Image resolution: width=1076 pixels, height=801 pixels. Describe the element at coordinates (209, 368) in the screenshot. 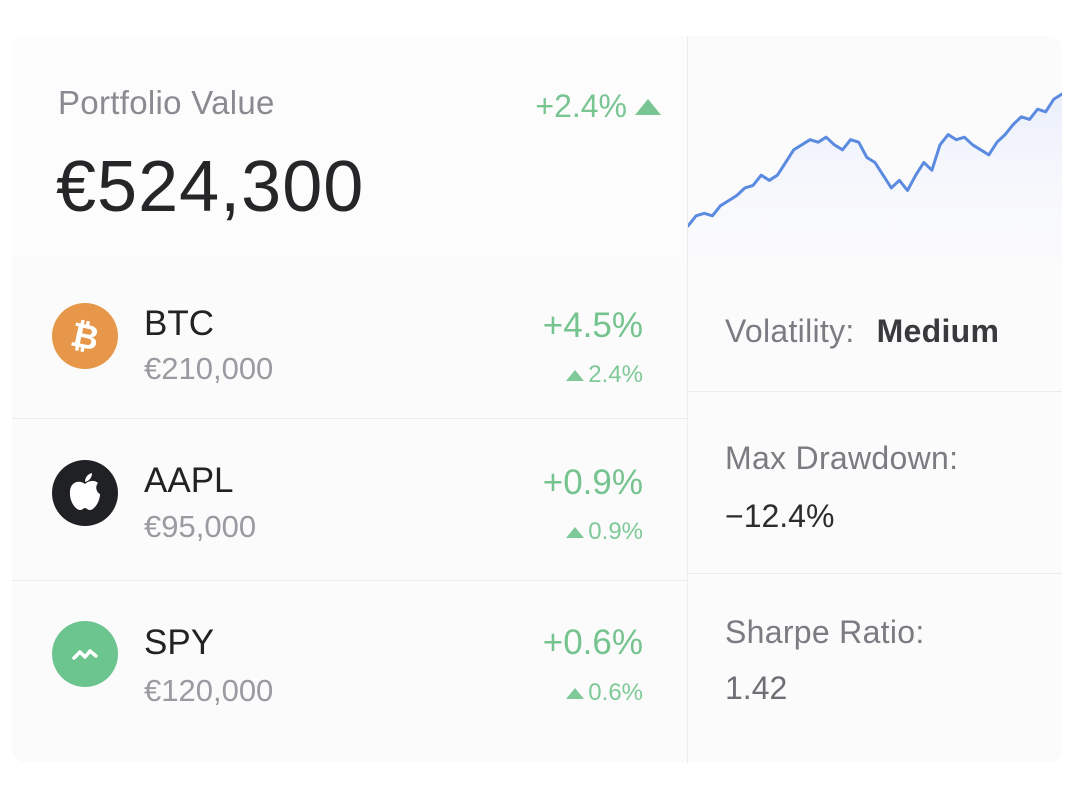

I see `asset-amount: €210,000` at that location.